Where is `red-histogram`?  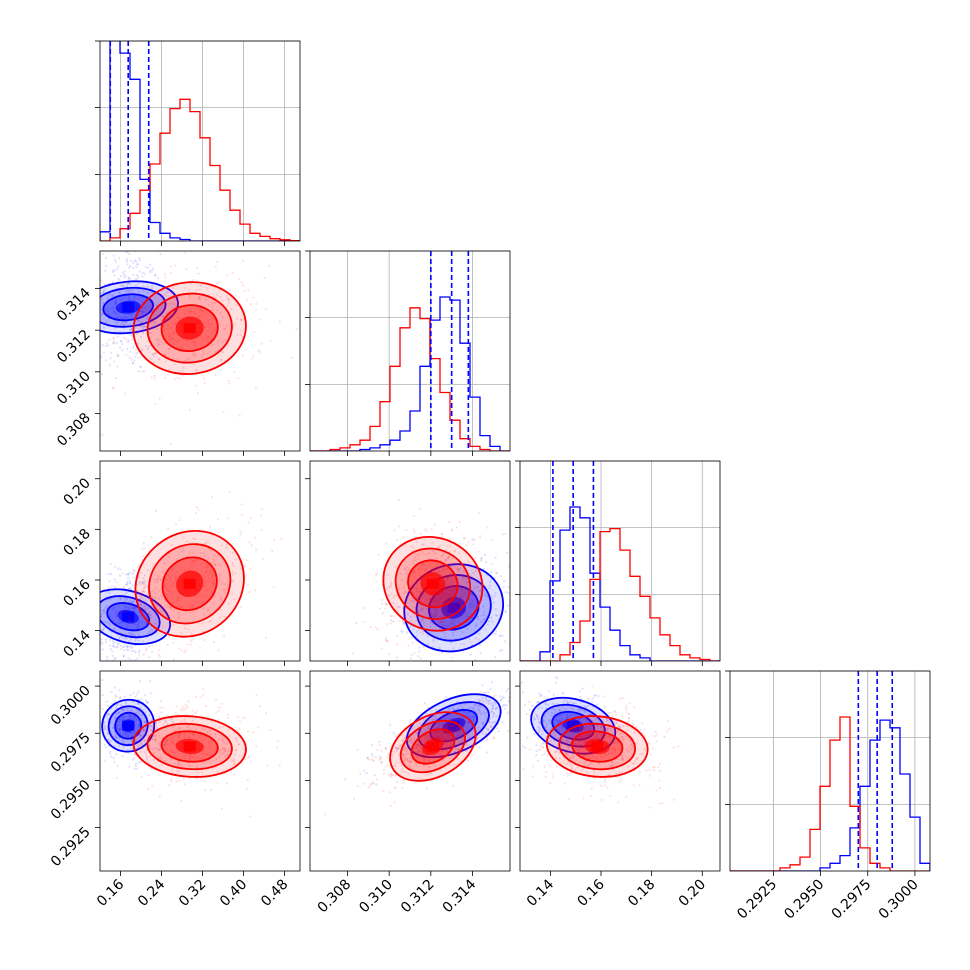
red-histogram is located at coordinates (830, 793).